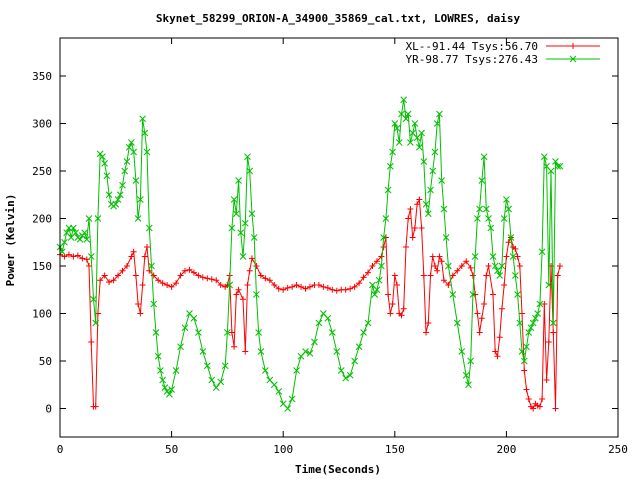 The image size is (640, 480). Describe the element at coordinates (283, 449) in the screenshot. I see `x-tick-label: 100` at that location.